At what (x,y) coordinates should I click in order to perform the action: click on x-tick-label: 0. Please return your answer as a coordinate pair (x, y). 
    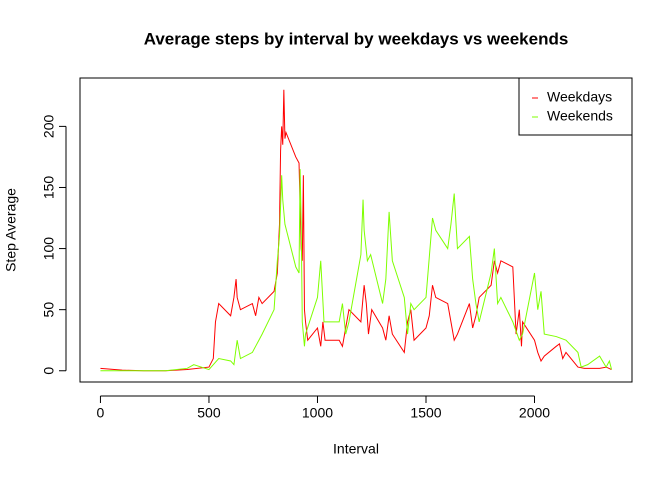
    Looking at the image, I should click on (101, 413).